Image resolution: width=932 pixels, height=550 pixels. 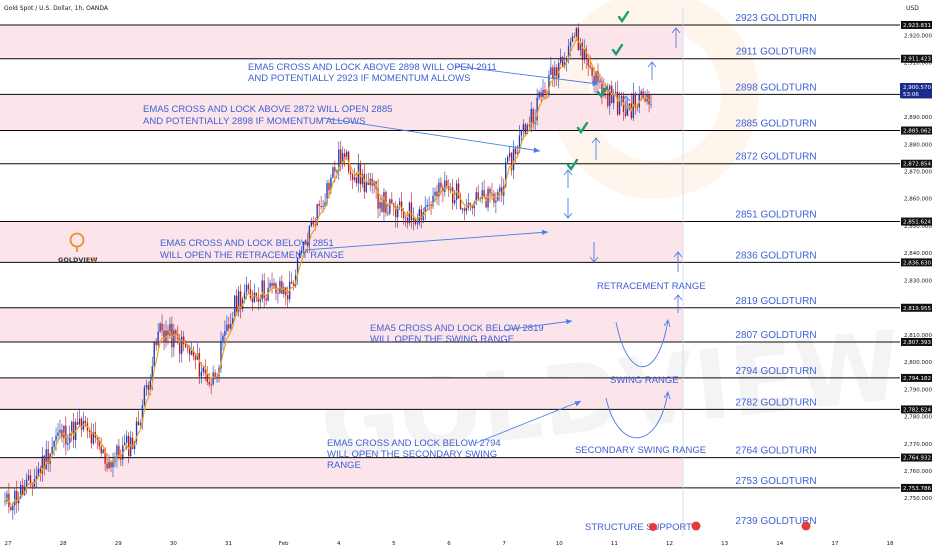 I want to click on annotation-2851-line1: EMA5 CROSS AND LOCK BELOW 2851, so click(x=247, y=243).